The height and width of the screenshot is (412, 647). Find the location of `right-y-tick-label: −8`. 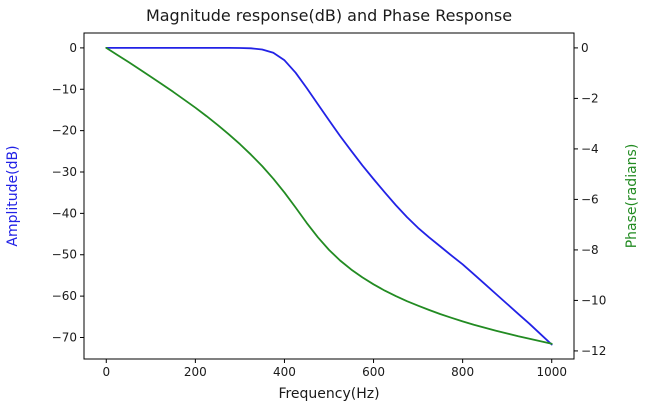

right-y-tick-label: −8 is located at coordinates (590, 250).